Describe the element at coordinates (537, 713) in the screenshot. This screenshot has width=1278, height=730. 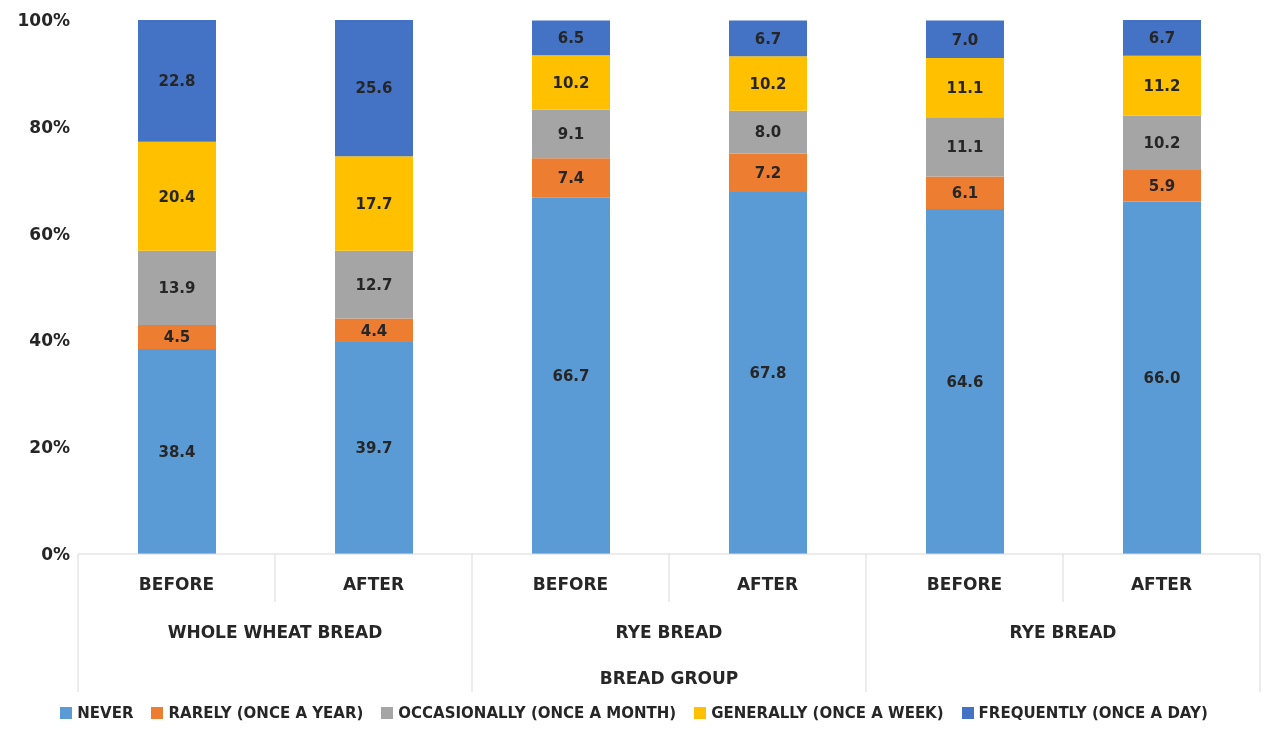
I see `legend-label: OCCASIONALLY (ONCE A MONTH)` at that location.